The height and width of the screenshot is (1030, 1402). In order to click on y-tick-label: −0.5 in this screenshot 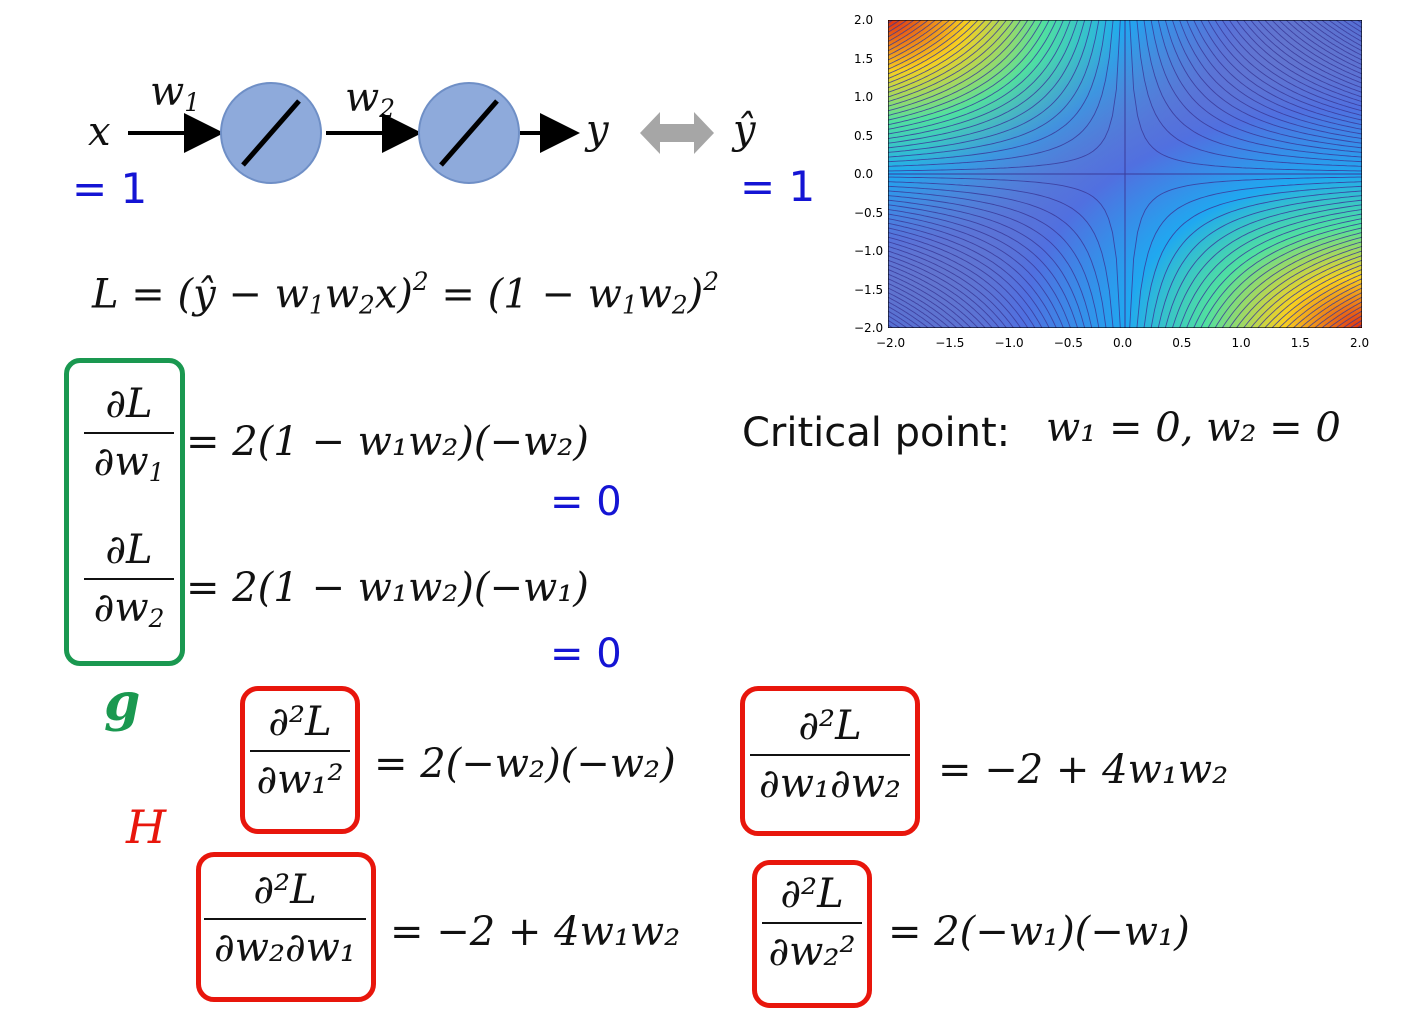, I will do `click(869, 212)`.